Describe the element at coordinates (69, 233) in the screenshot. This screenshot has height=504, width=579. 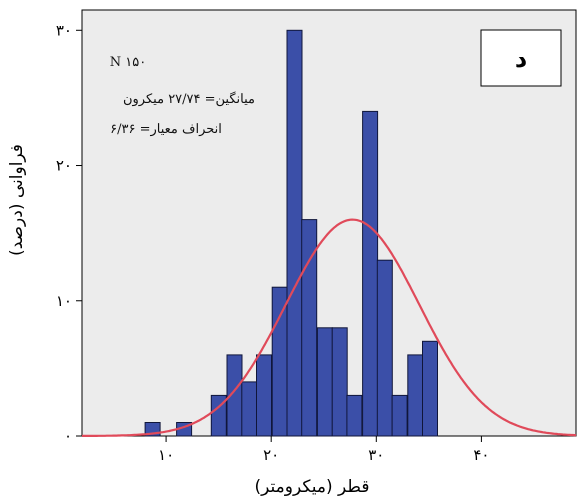
I see `y-axis-ticks: ۰ ۱۰ ۲۰ ۳۰` at that location.